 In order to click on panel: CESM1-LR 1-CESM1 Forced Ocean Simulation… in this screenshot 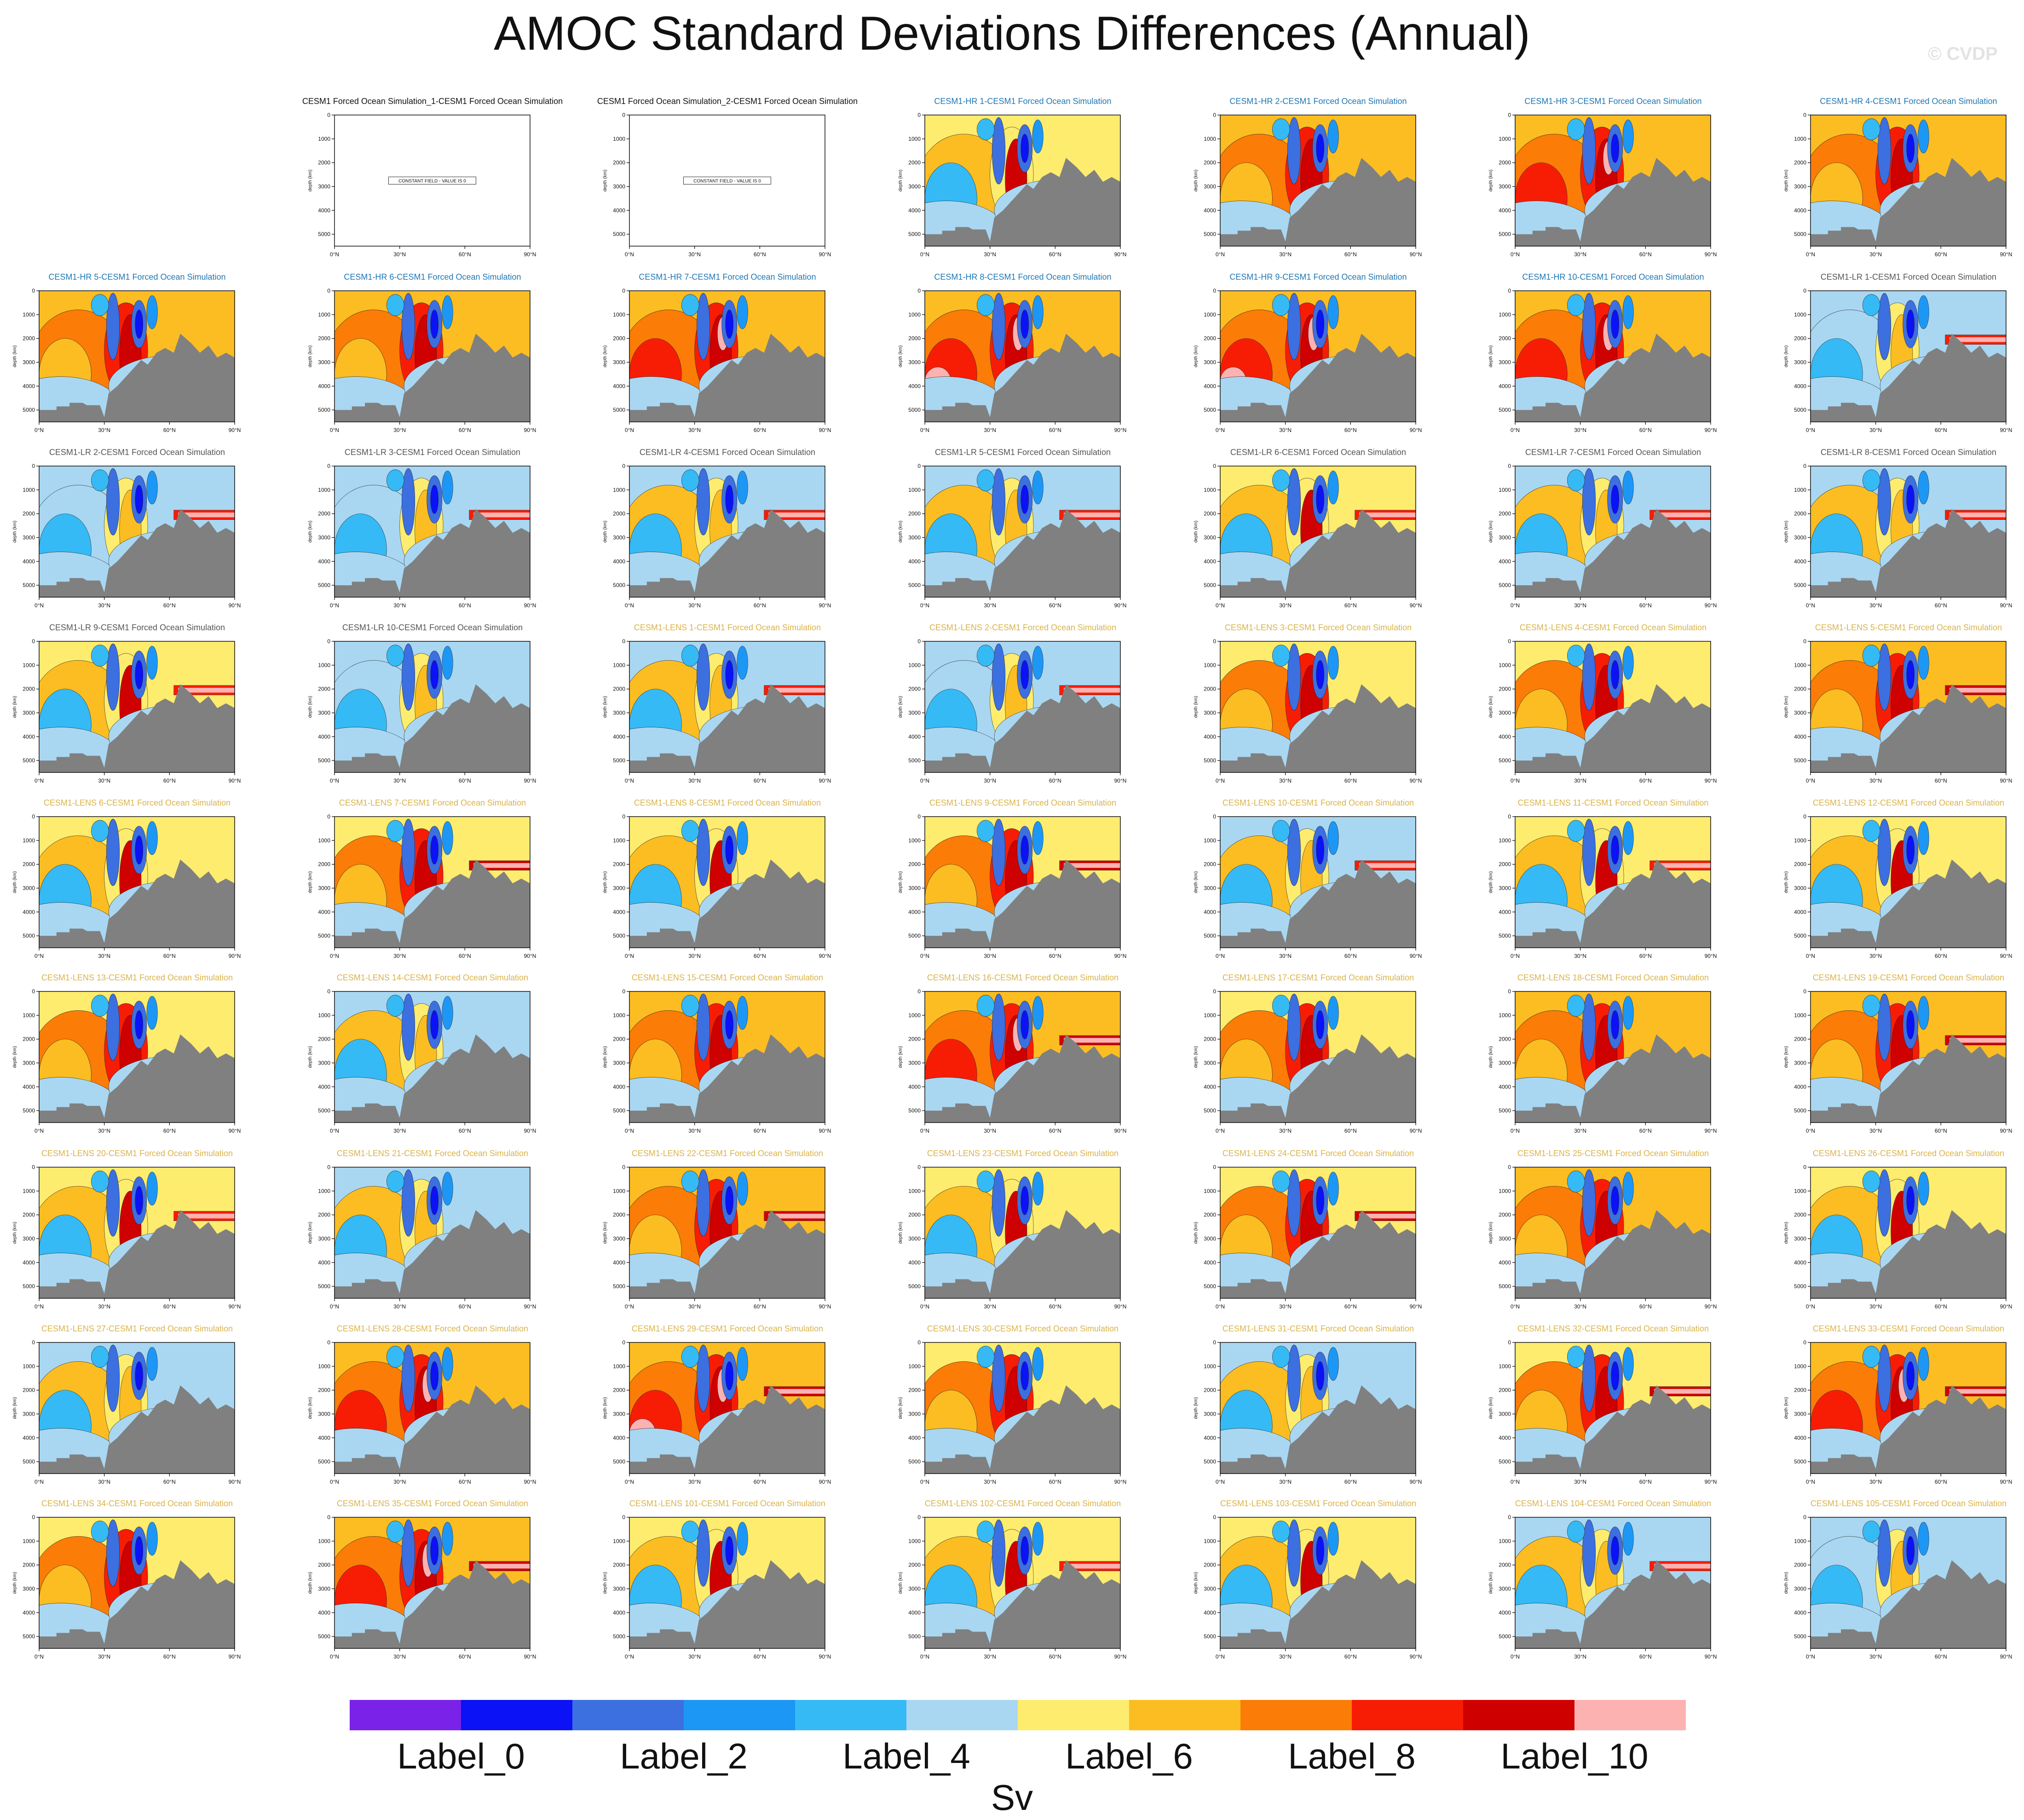, I will do `click(1899, 359)`.